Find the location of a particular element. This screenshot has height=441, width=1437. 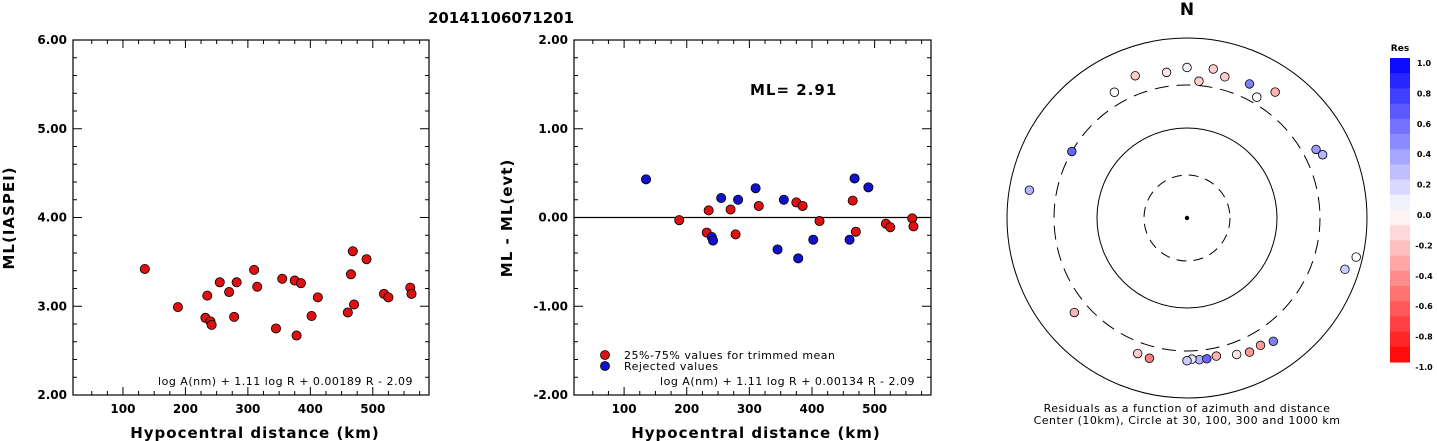

colorbar-cells is located at coordinates (1400, 210).